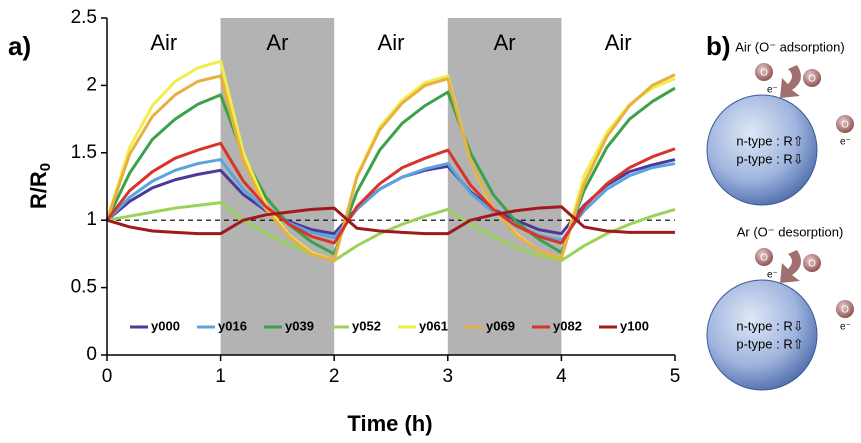 The width and height of the screenshot is (861, 443). I want to click on grain-label: p-type : R⇩, so click(769, 158).